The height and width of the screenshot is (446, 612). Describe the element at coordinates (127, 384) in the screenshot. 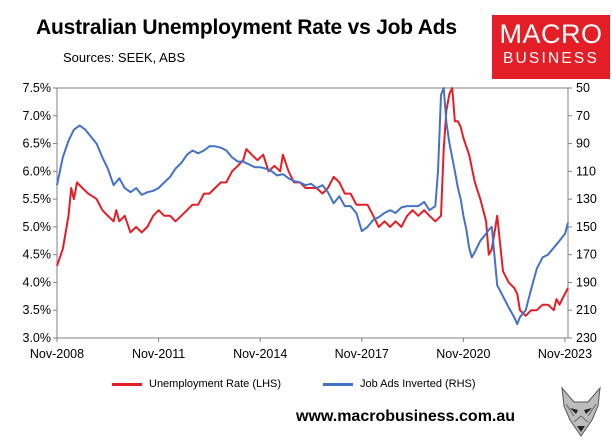

I see `legend-swatch-red` at that location.